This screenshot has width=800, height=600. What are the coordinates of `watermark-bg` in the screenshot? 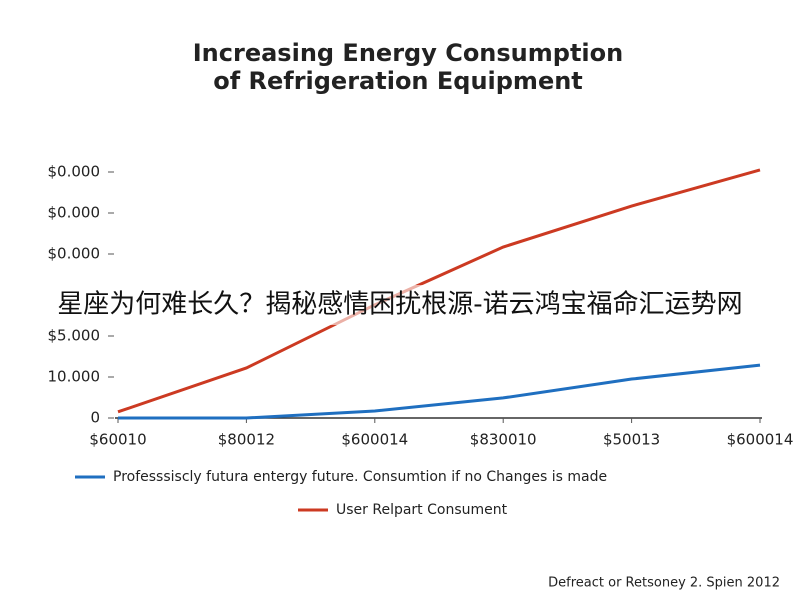 It's located at (400, 305).